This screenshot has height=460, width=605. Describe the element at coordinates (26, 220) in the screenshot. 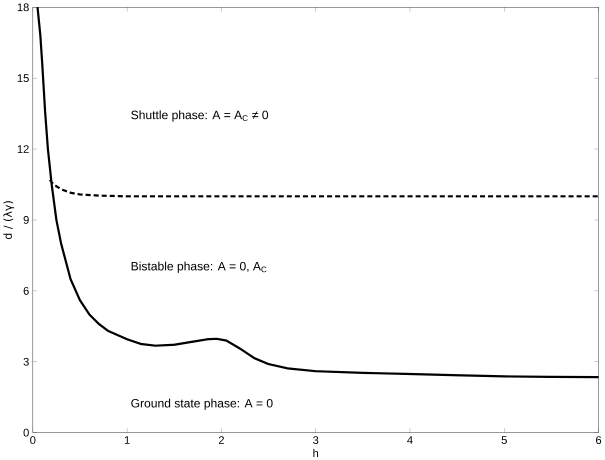

I see `y-tick-label: 9` at that location.